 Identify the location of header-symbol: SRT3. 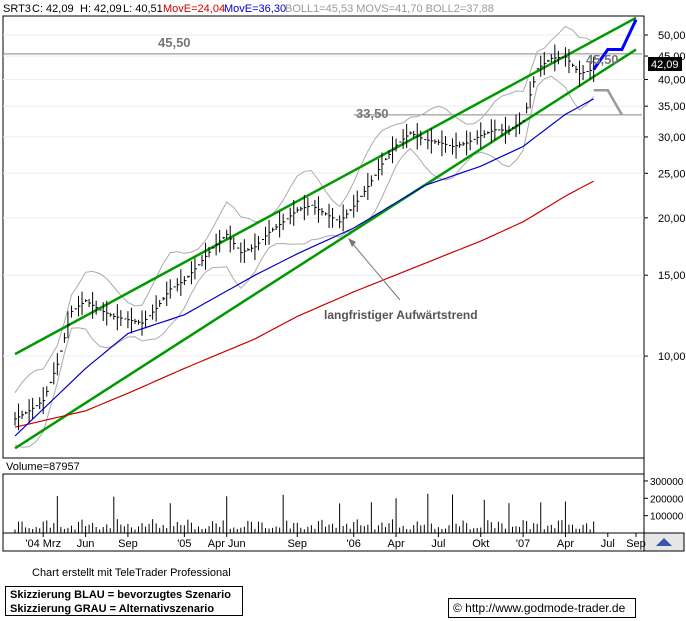
(17, 9).